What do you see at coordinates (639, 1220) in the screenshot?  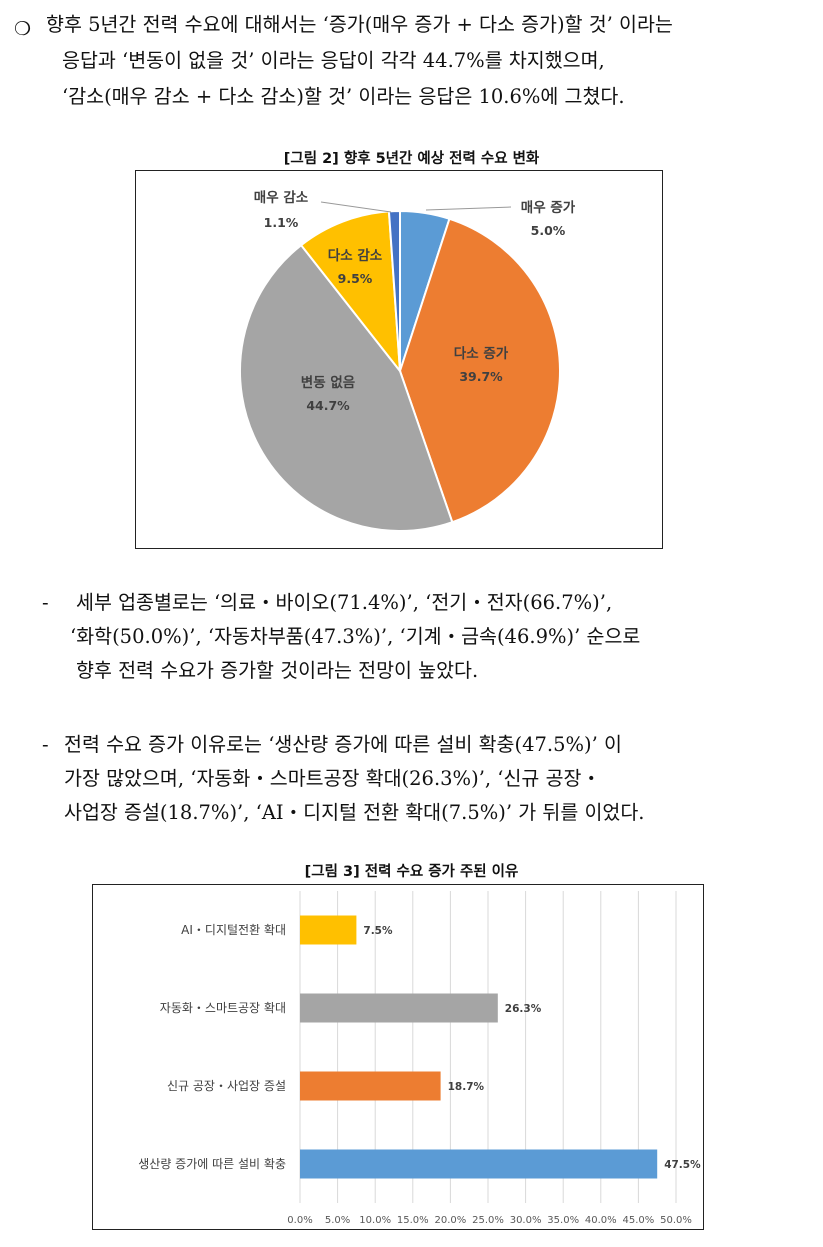 I see `x-tick-label: 45.0%` at bounding box center [639, 1220].